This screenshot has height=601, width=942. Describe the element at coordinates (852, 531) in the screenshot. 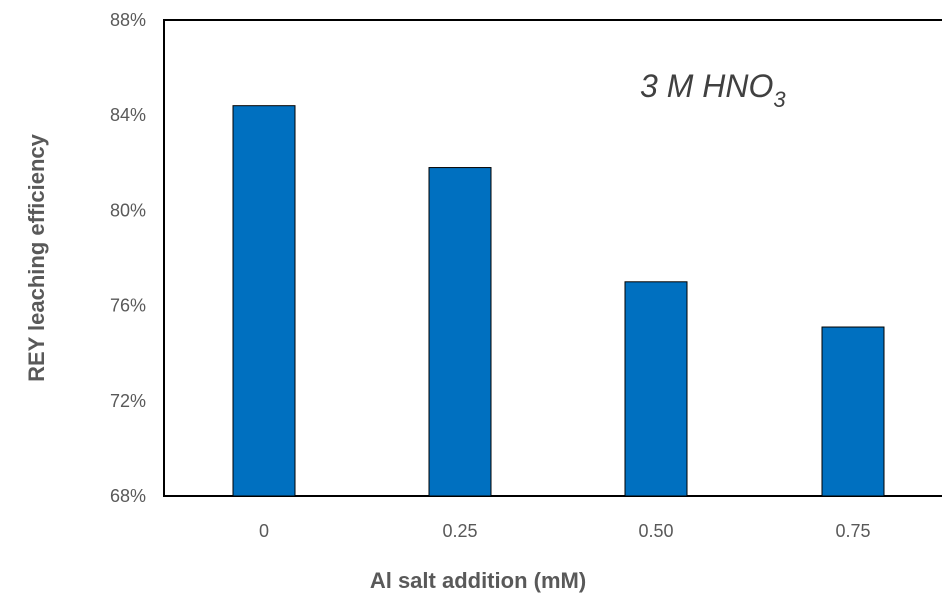

I see `x-tick-label: 0.75` at that location.